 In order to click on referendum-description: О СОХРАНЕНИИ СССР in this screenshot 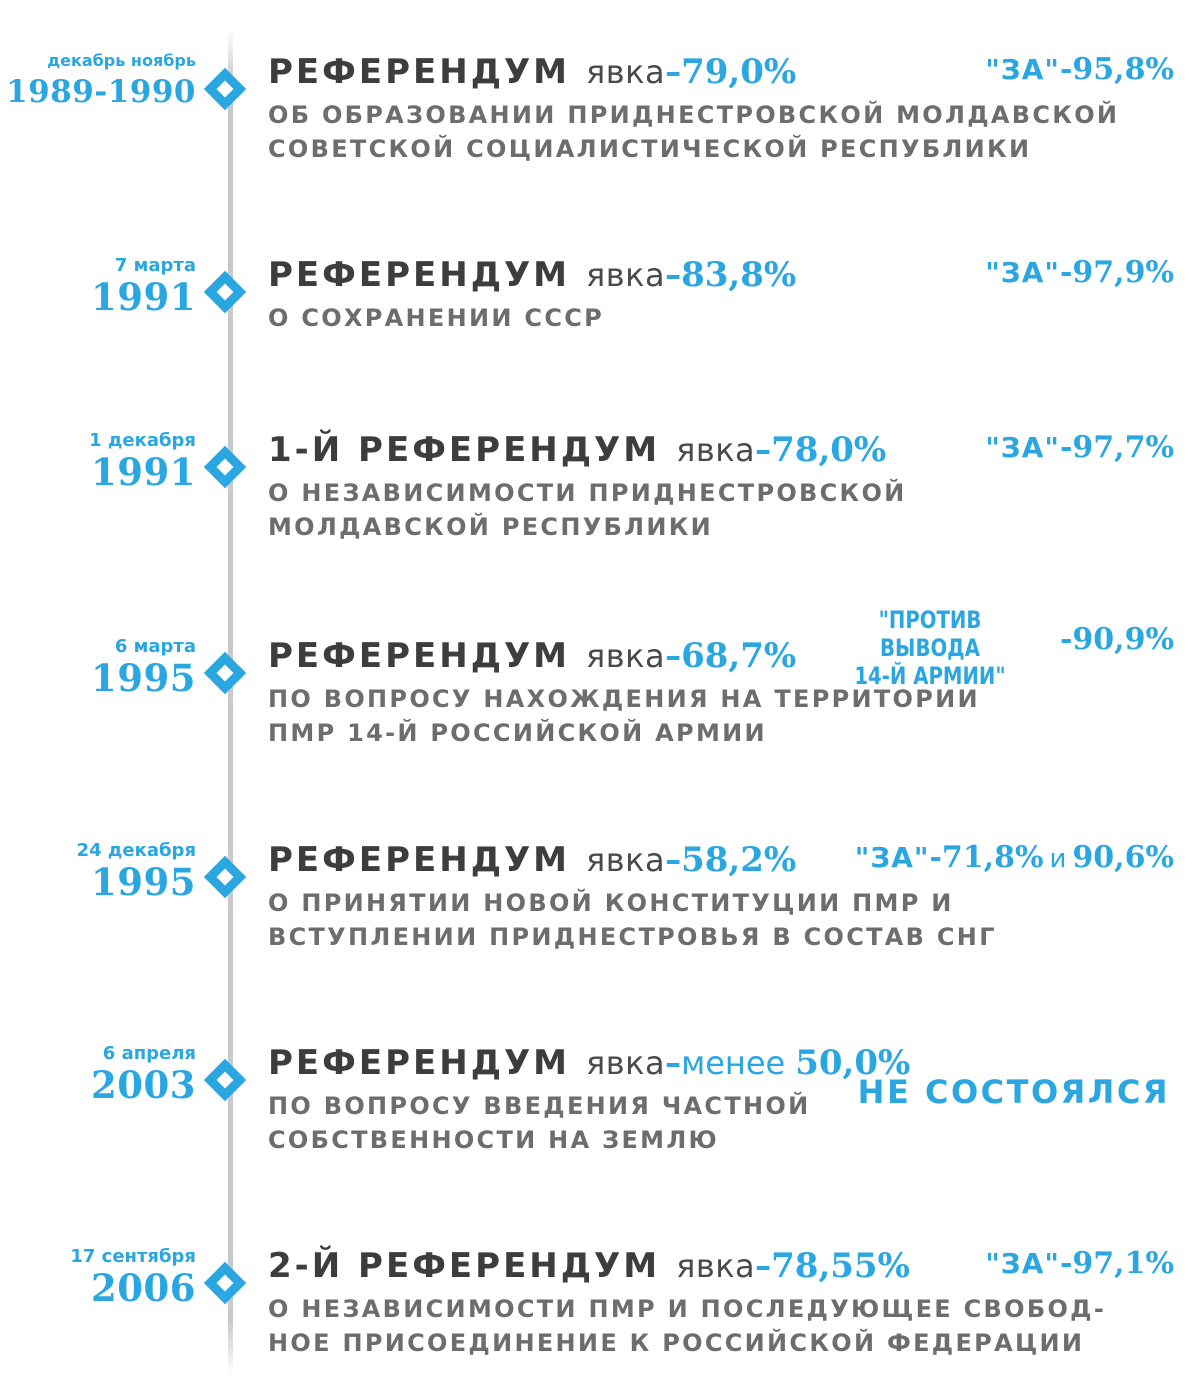, I will do `click(436, 318)`.